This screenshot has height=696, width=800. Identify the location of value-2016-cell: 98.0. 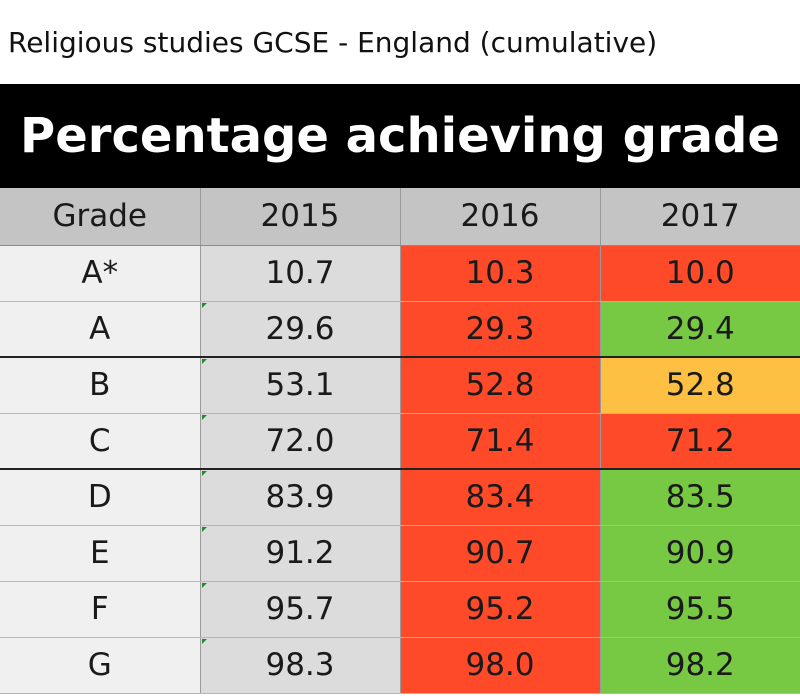
(500, 665).